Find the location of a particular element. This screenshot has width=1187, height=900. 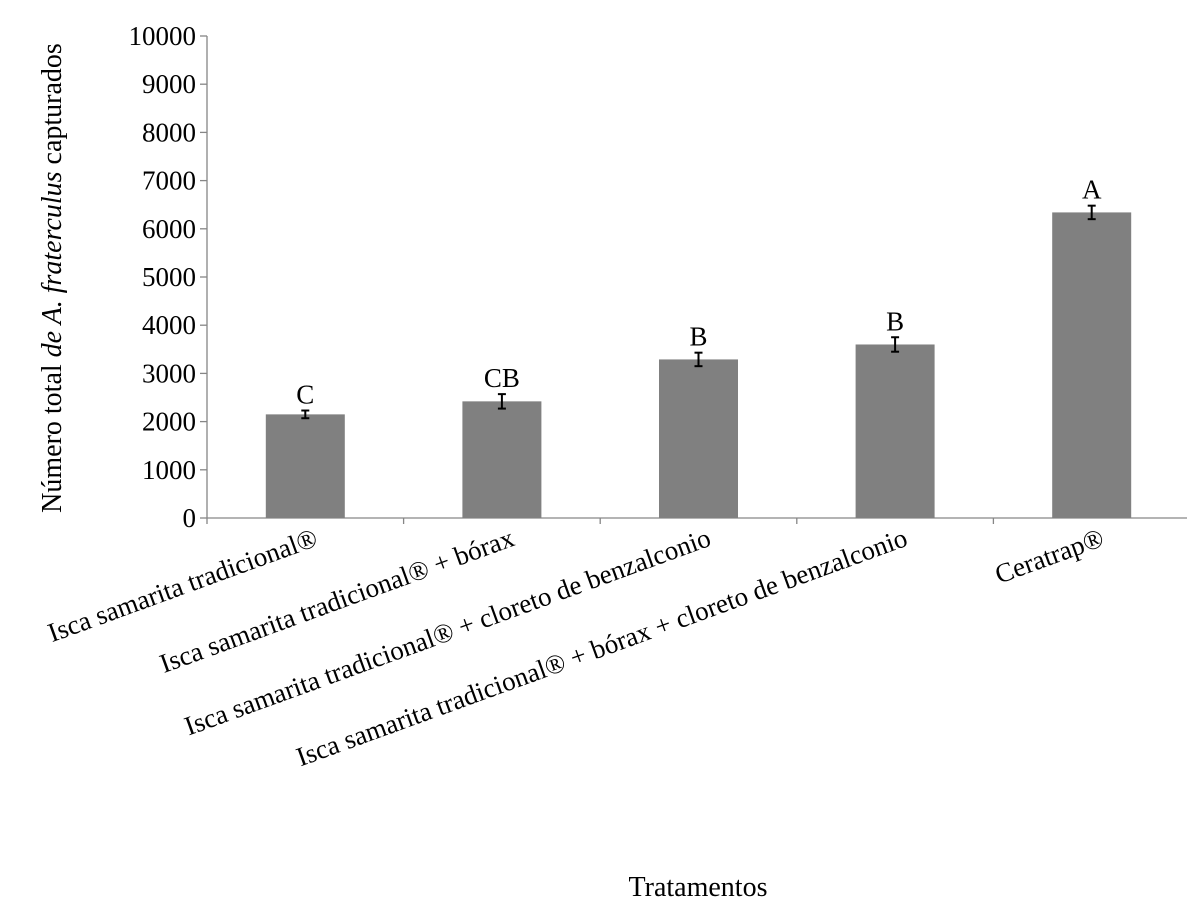

y-tick-label: 9000 is located at coordinates (169, 84).